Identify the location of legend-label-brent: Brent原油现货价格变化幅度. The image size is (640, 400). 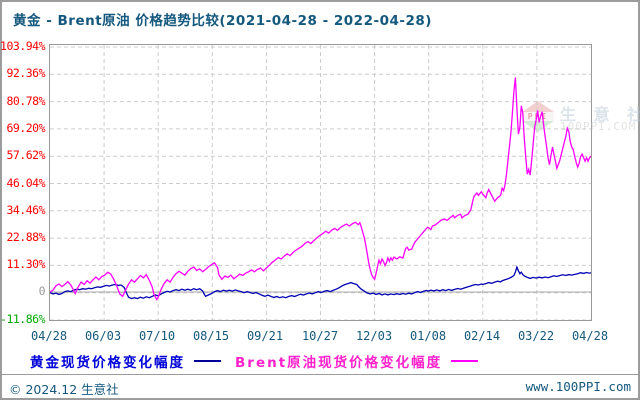
(339, 363).